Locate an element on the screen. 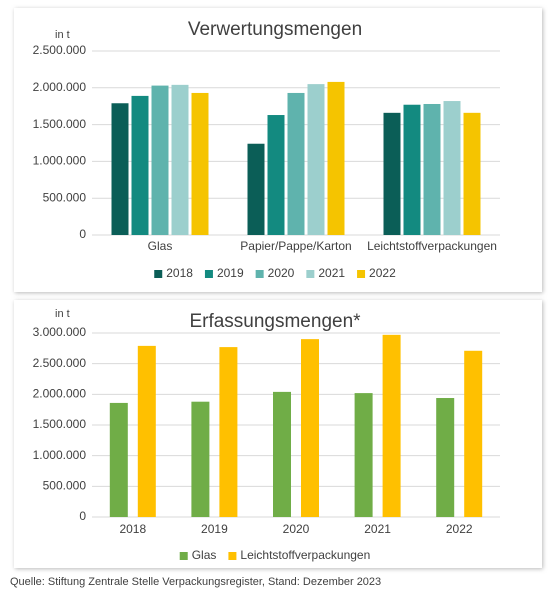  legend-label: Glas is located at coordinates (204, 555).